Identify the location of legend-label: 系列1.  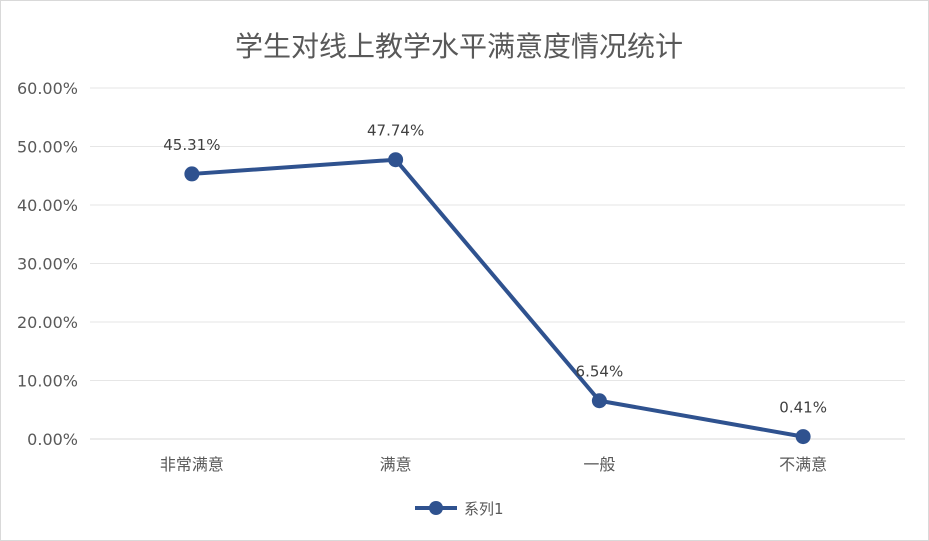
(484, 509).